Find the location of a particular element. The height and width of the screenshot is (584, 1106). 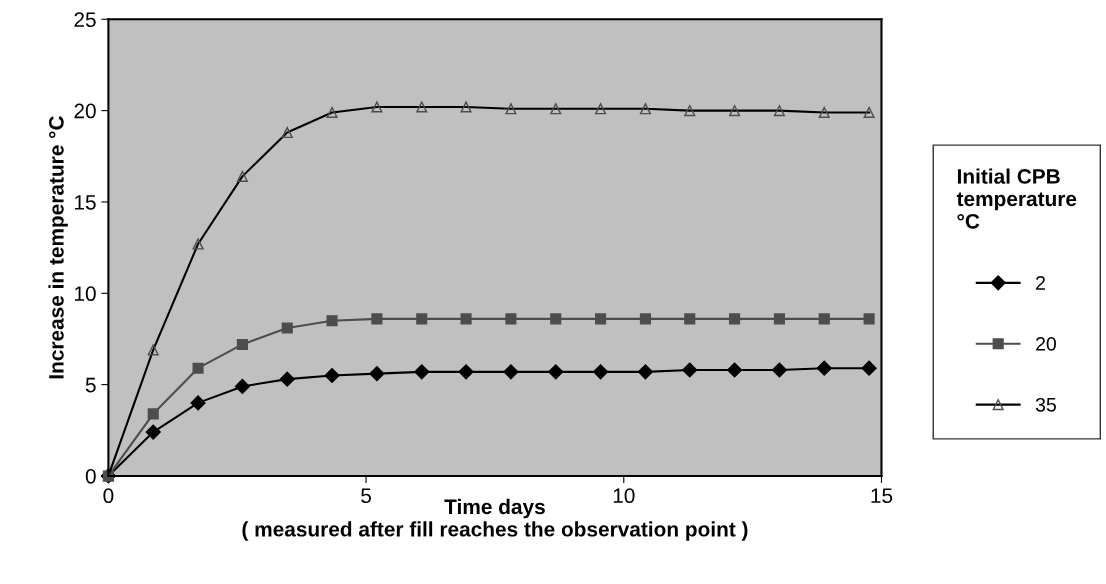

legend-label: 35 is located at coordinates (1045, 404).